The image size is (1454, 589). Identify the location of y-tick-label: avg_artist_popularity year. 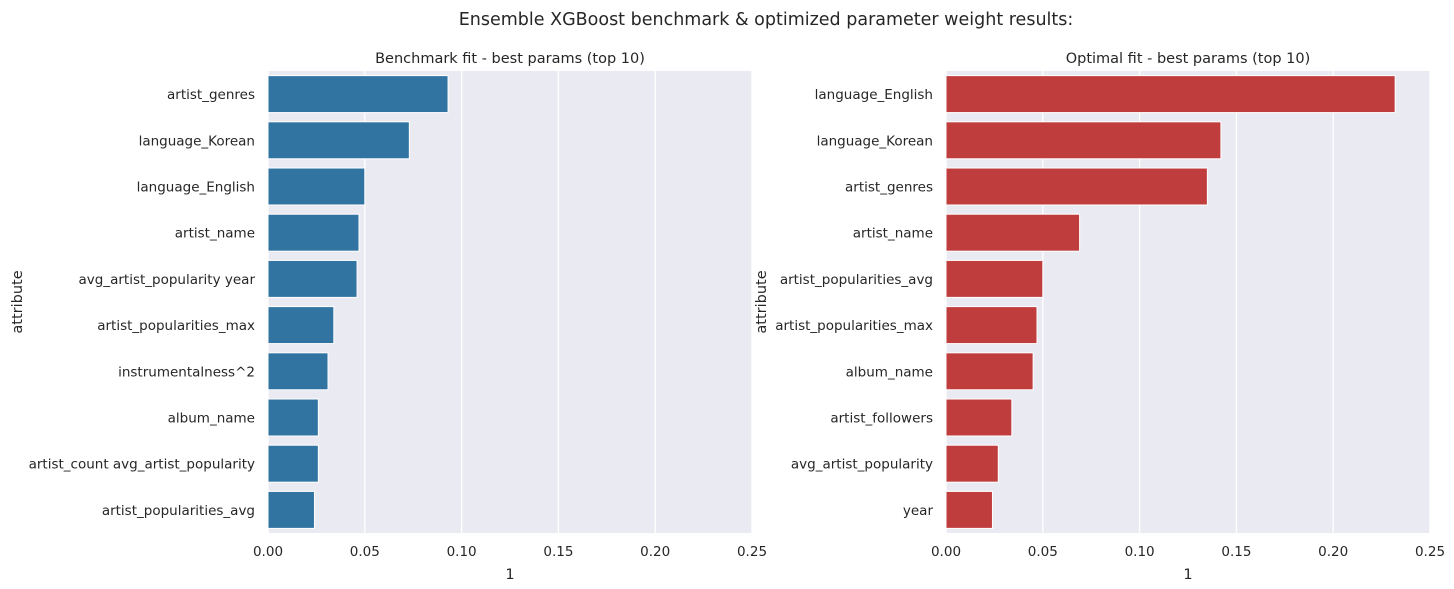
(167, 280).